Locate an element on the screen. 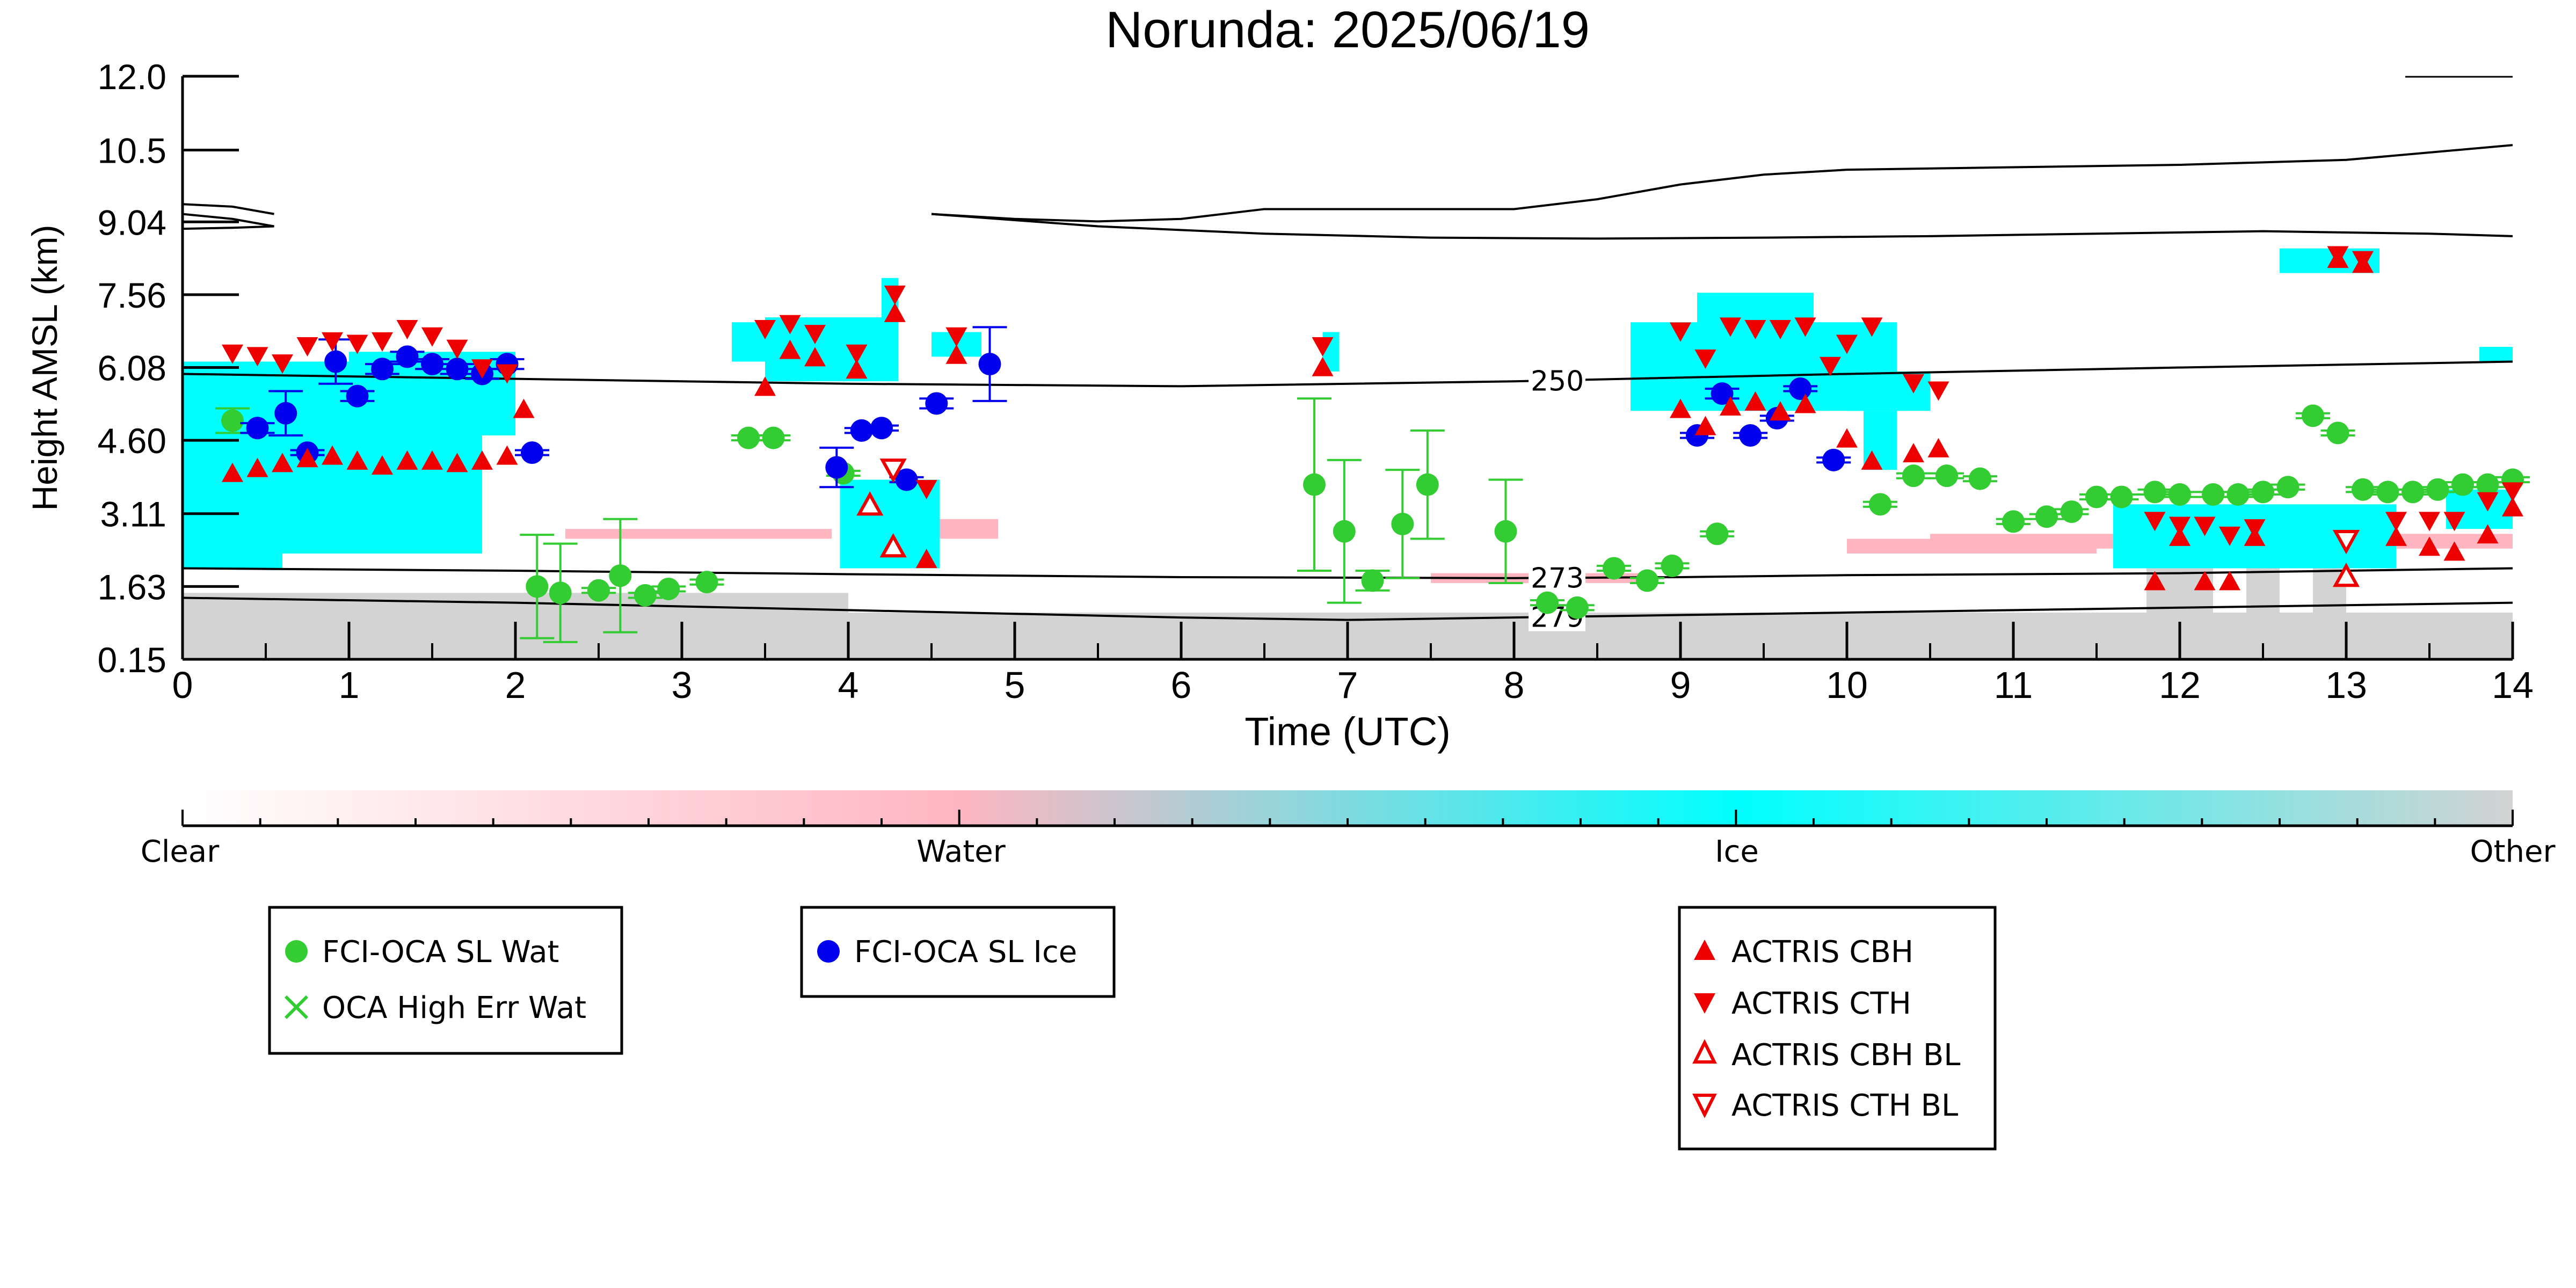 The height and width of the screenshot is (1288, 2576). contour-label-bg is located at coordinates (1557, 380).